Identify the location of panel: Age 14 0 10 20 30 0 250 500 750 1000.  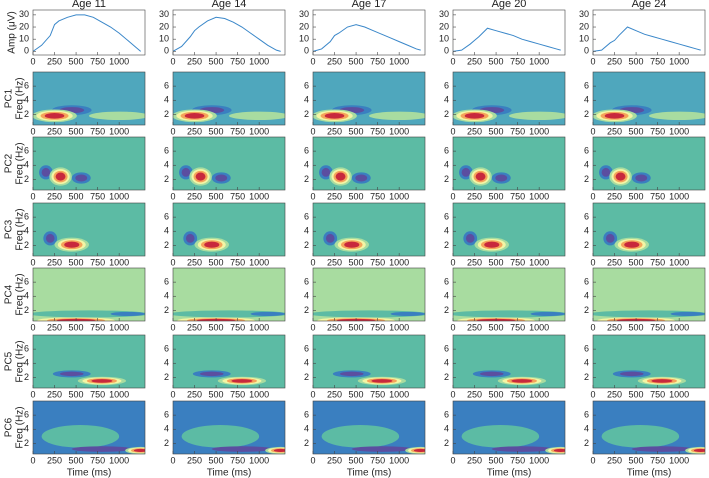
(222, 33).